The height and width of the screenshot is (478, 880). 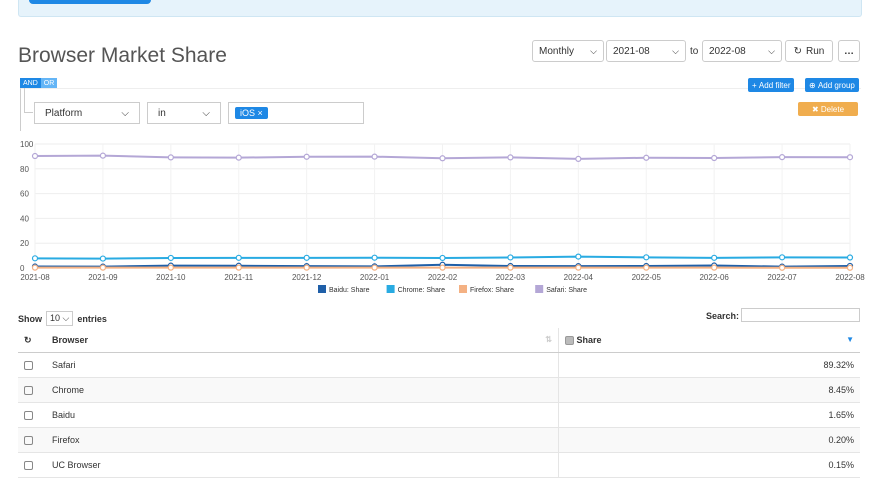 What do you see at coordinates (260, 113) in the screenshot?
I see `remove-tag-icon: ×` at bounding box center [260, 113].